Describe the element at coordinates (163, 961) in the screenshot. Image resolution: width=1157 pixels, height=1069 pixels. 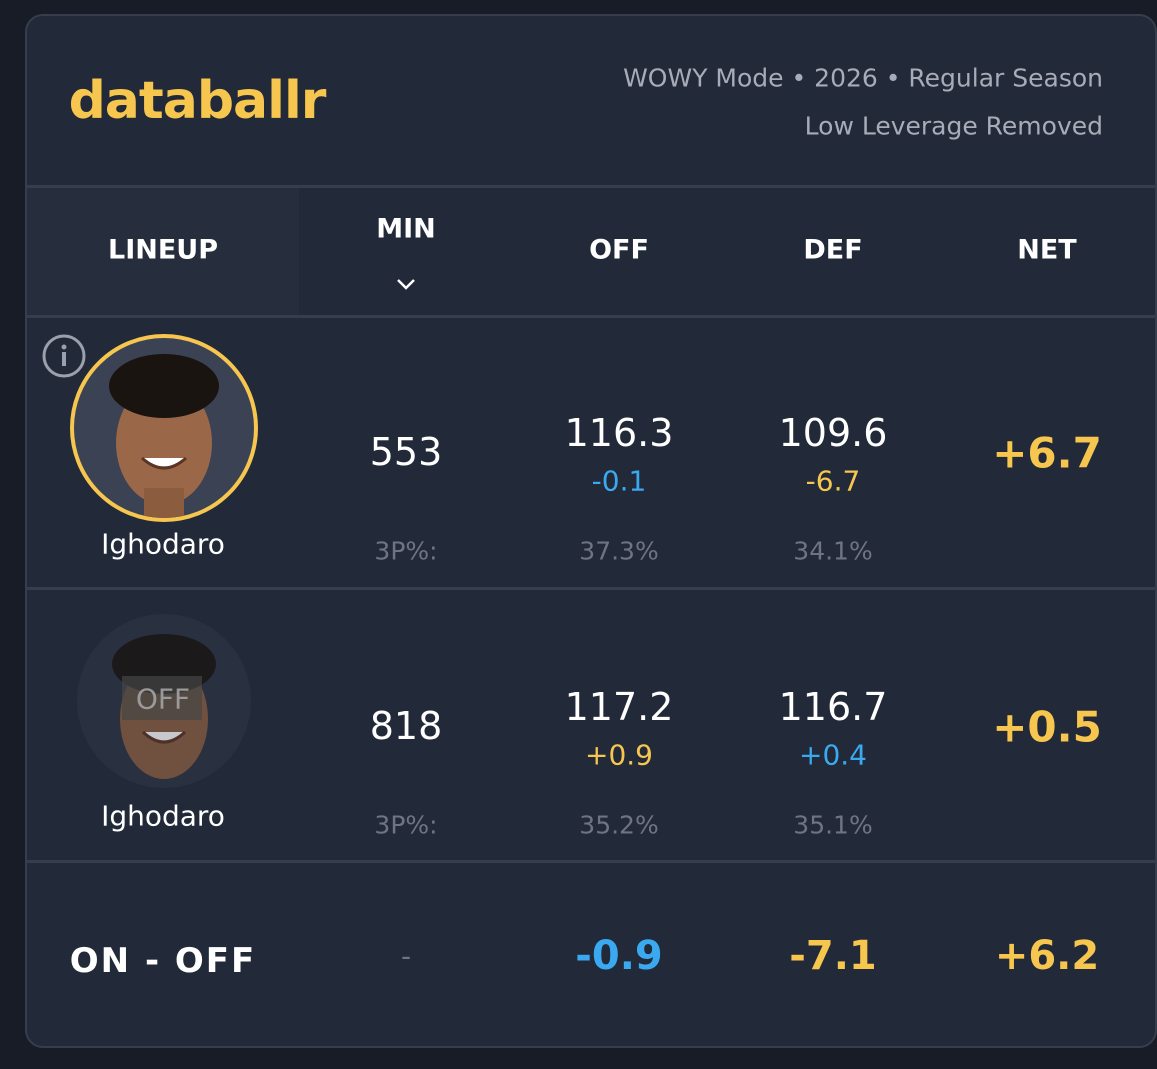
I see `summary-label: ON - OFF` at that location.